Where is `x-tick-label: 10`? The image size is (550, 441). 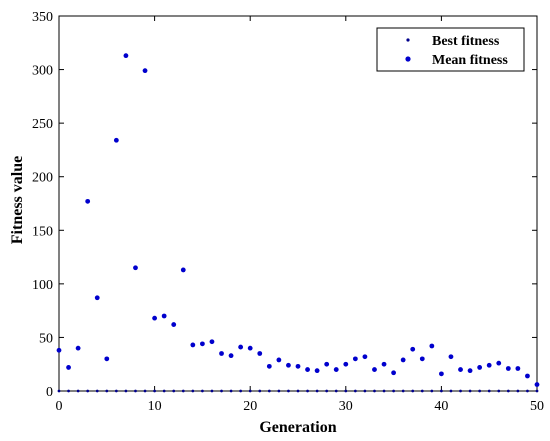 x-tick-label: 10 is located at coordinates (155, 406).